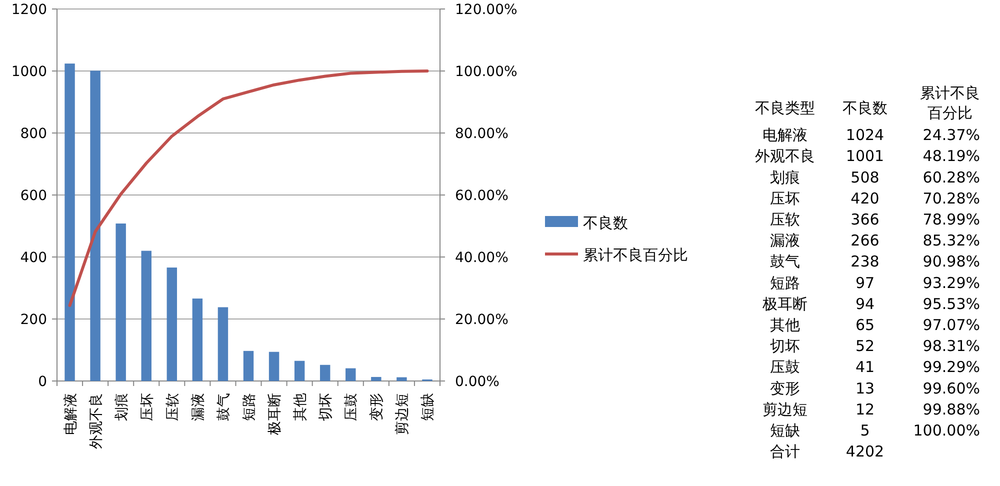 The height and width of the screenshot is (486, 1000). What do you see at coordinates (951, 303) in the screenshot?
I see `text: 95.53%` at bounding box center [951, 303].